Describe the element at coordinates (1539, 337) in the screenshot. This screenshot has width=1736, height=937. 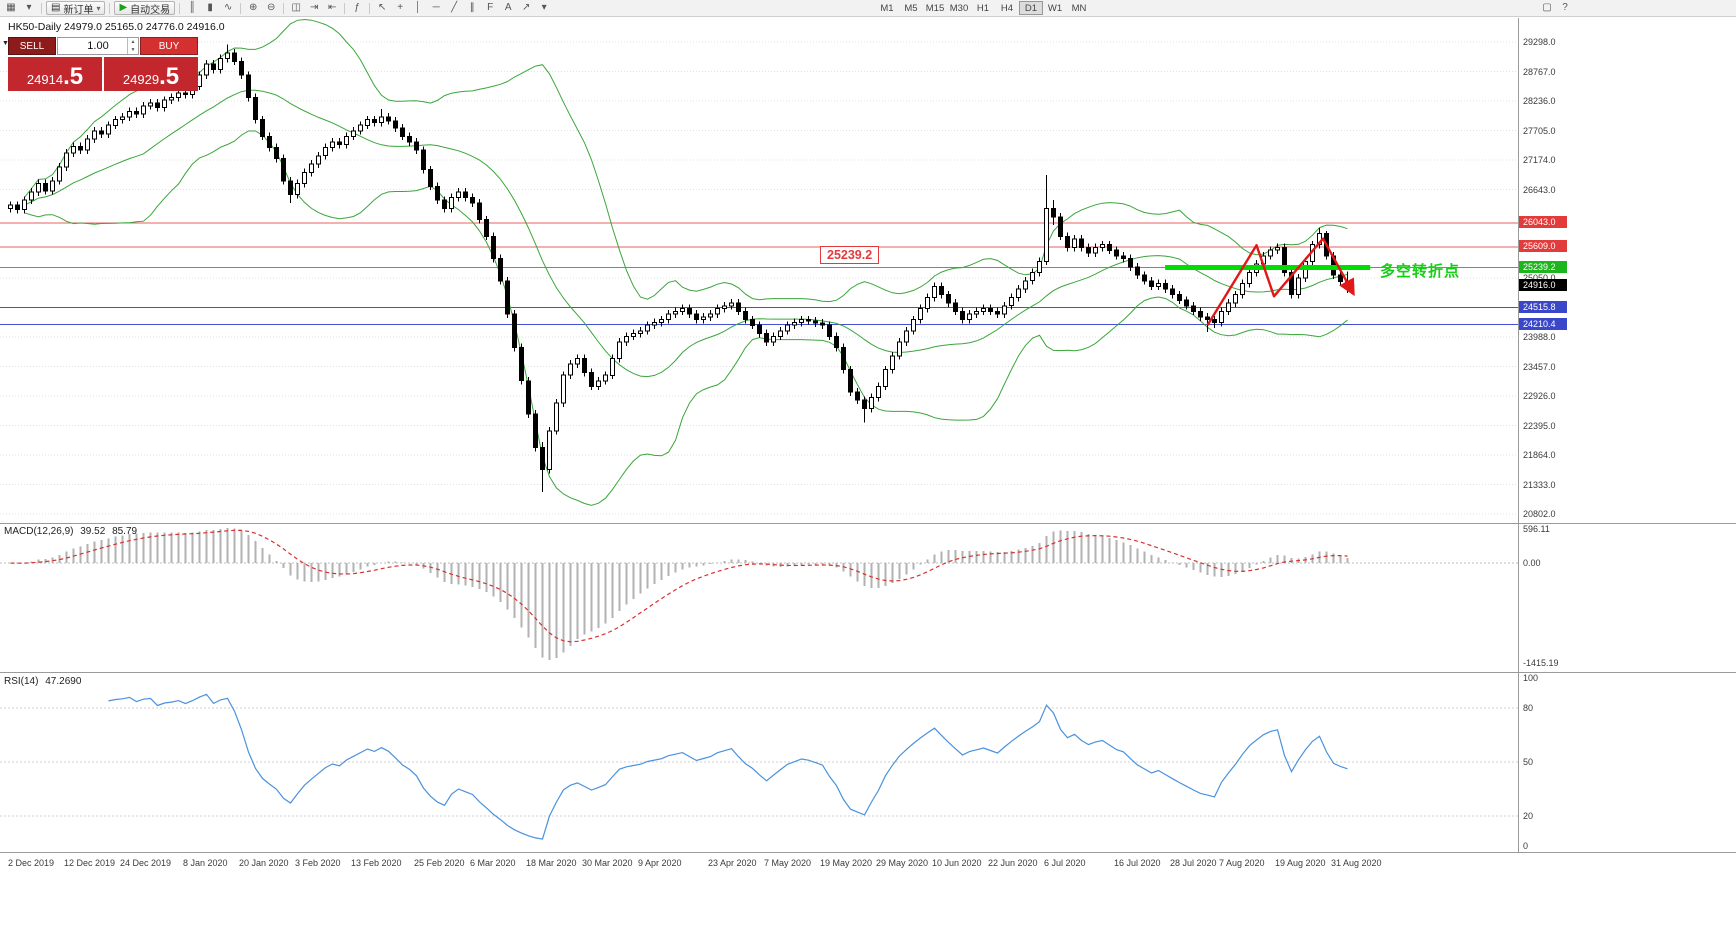
I see `y-axis-tick: 23988.0` at that location.